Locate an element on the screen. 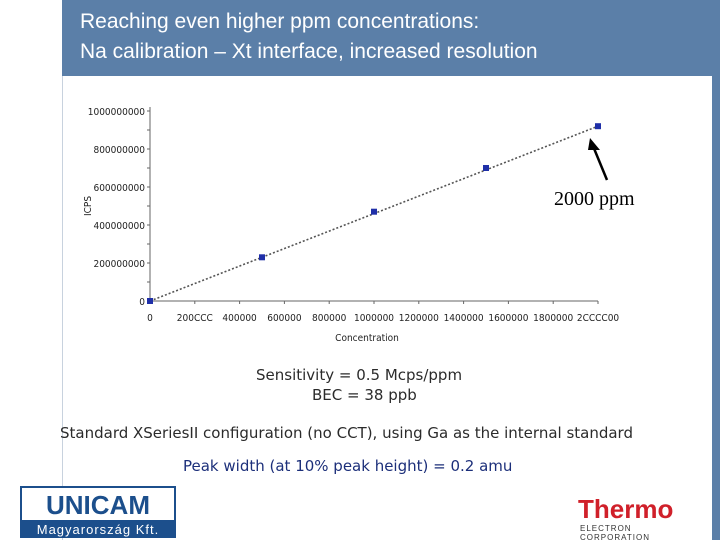 The image size is (720, 542). x-tick-label: 200CCC is located at coordinates (195, 318).